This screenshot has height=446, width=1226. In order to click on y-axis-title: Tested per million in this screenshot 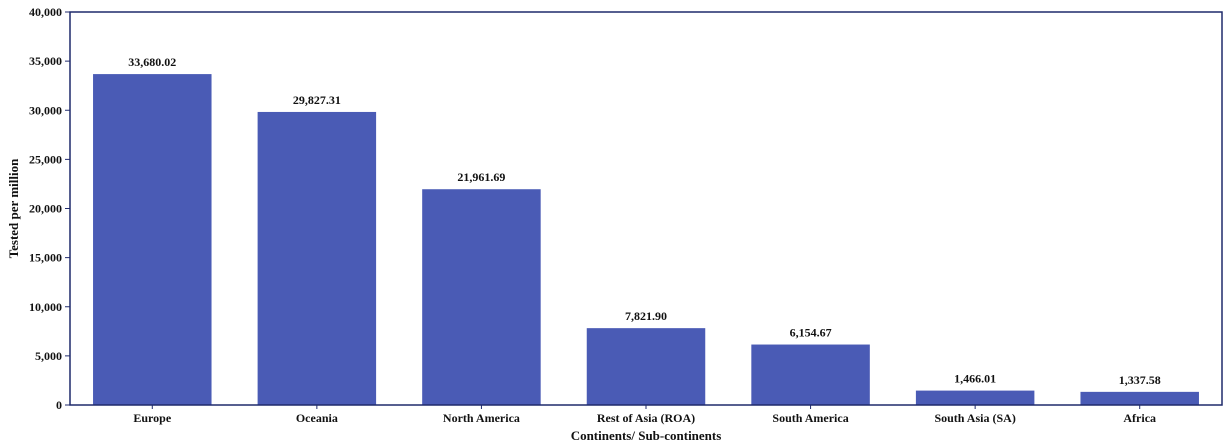, I will do `click(13, 208)`.